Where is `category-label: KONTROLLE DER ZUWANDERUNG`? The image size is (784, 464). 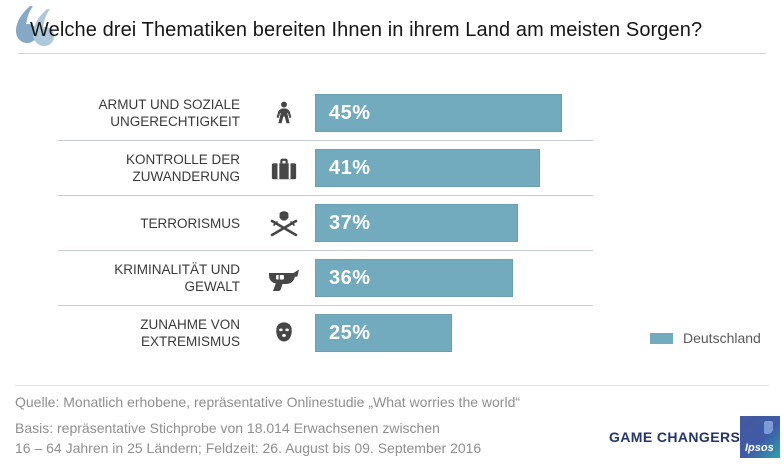
category-label: KONTROLLE DER ZUWANDERUNG is located at coordinates (130, 168).